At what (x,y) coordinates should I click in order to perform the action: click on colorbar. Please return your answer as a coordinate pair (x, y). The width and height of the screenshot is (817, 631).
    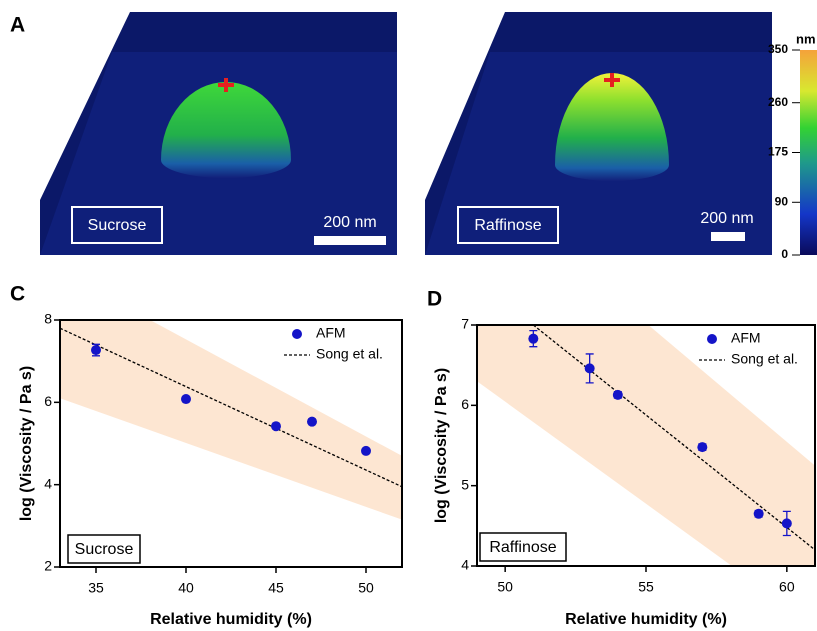
    Looking at the image, I should click on (808, 152).